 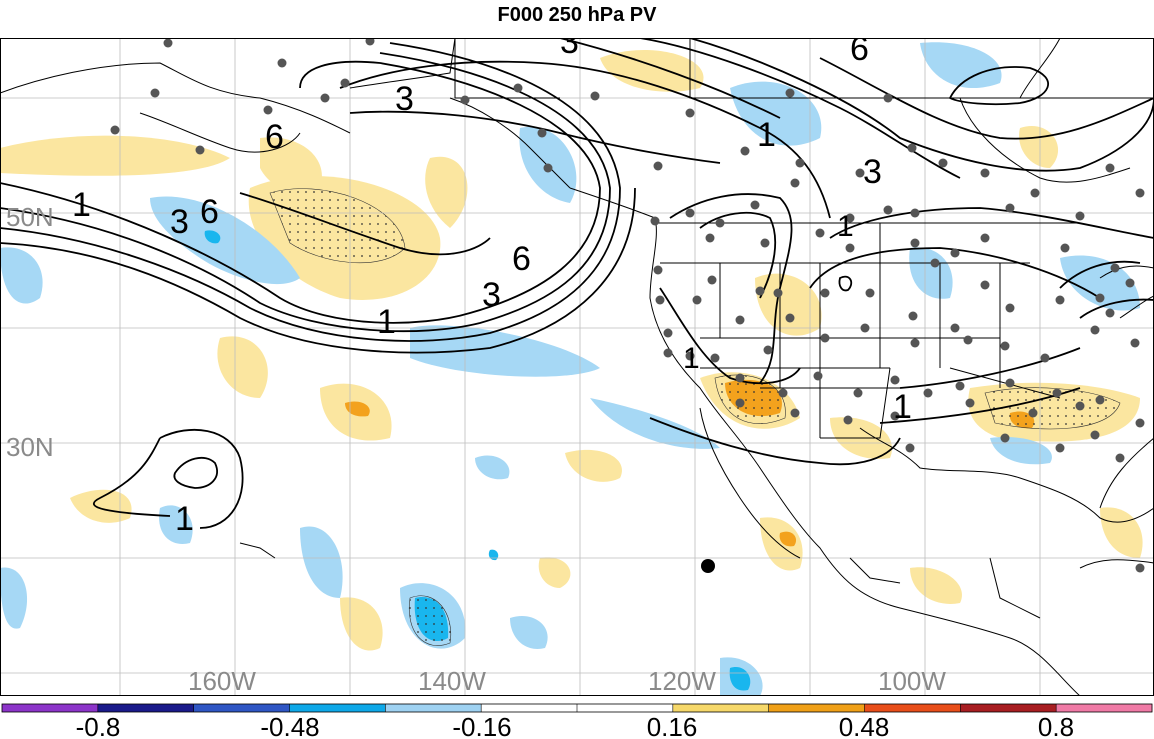 I want to click on lat-label-30n: 30N, so click(x=30, y=447).